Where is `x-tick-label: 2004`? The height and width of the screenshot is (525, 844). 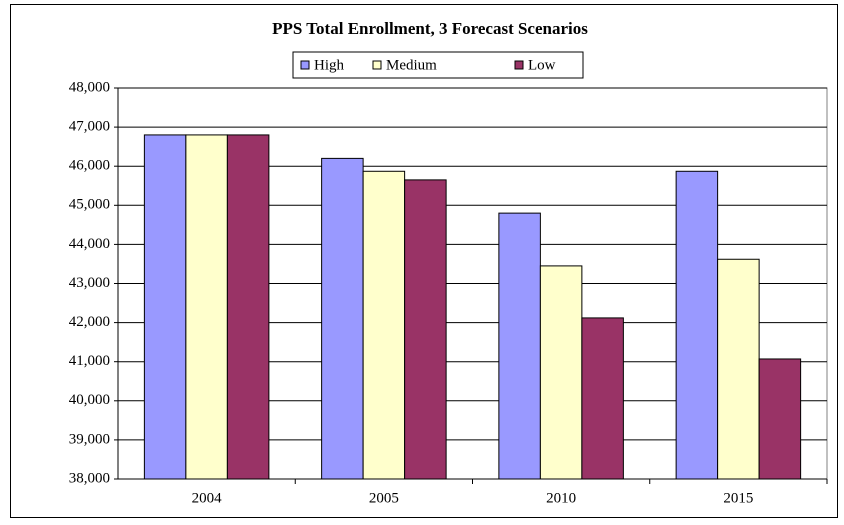 x-tick-label: 2004 is located at coordinates (207, 498).